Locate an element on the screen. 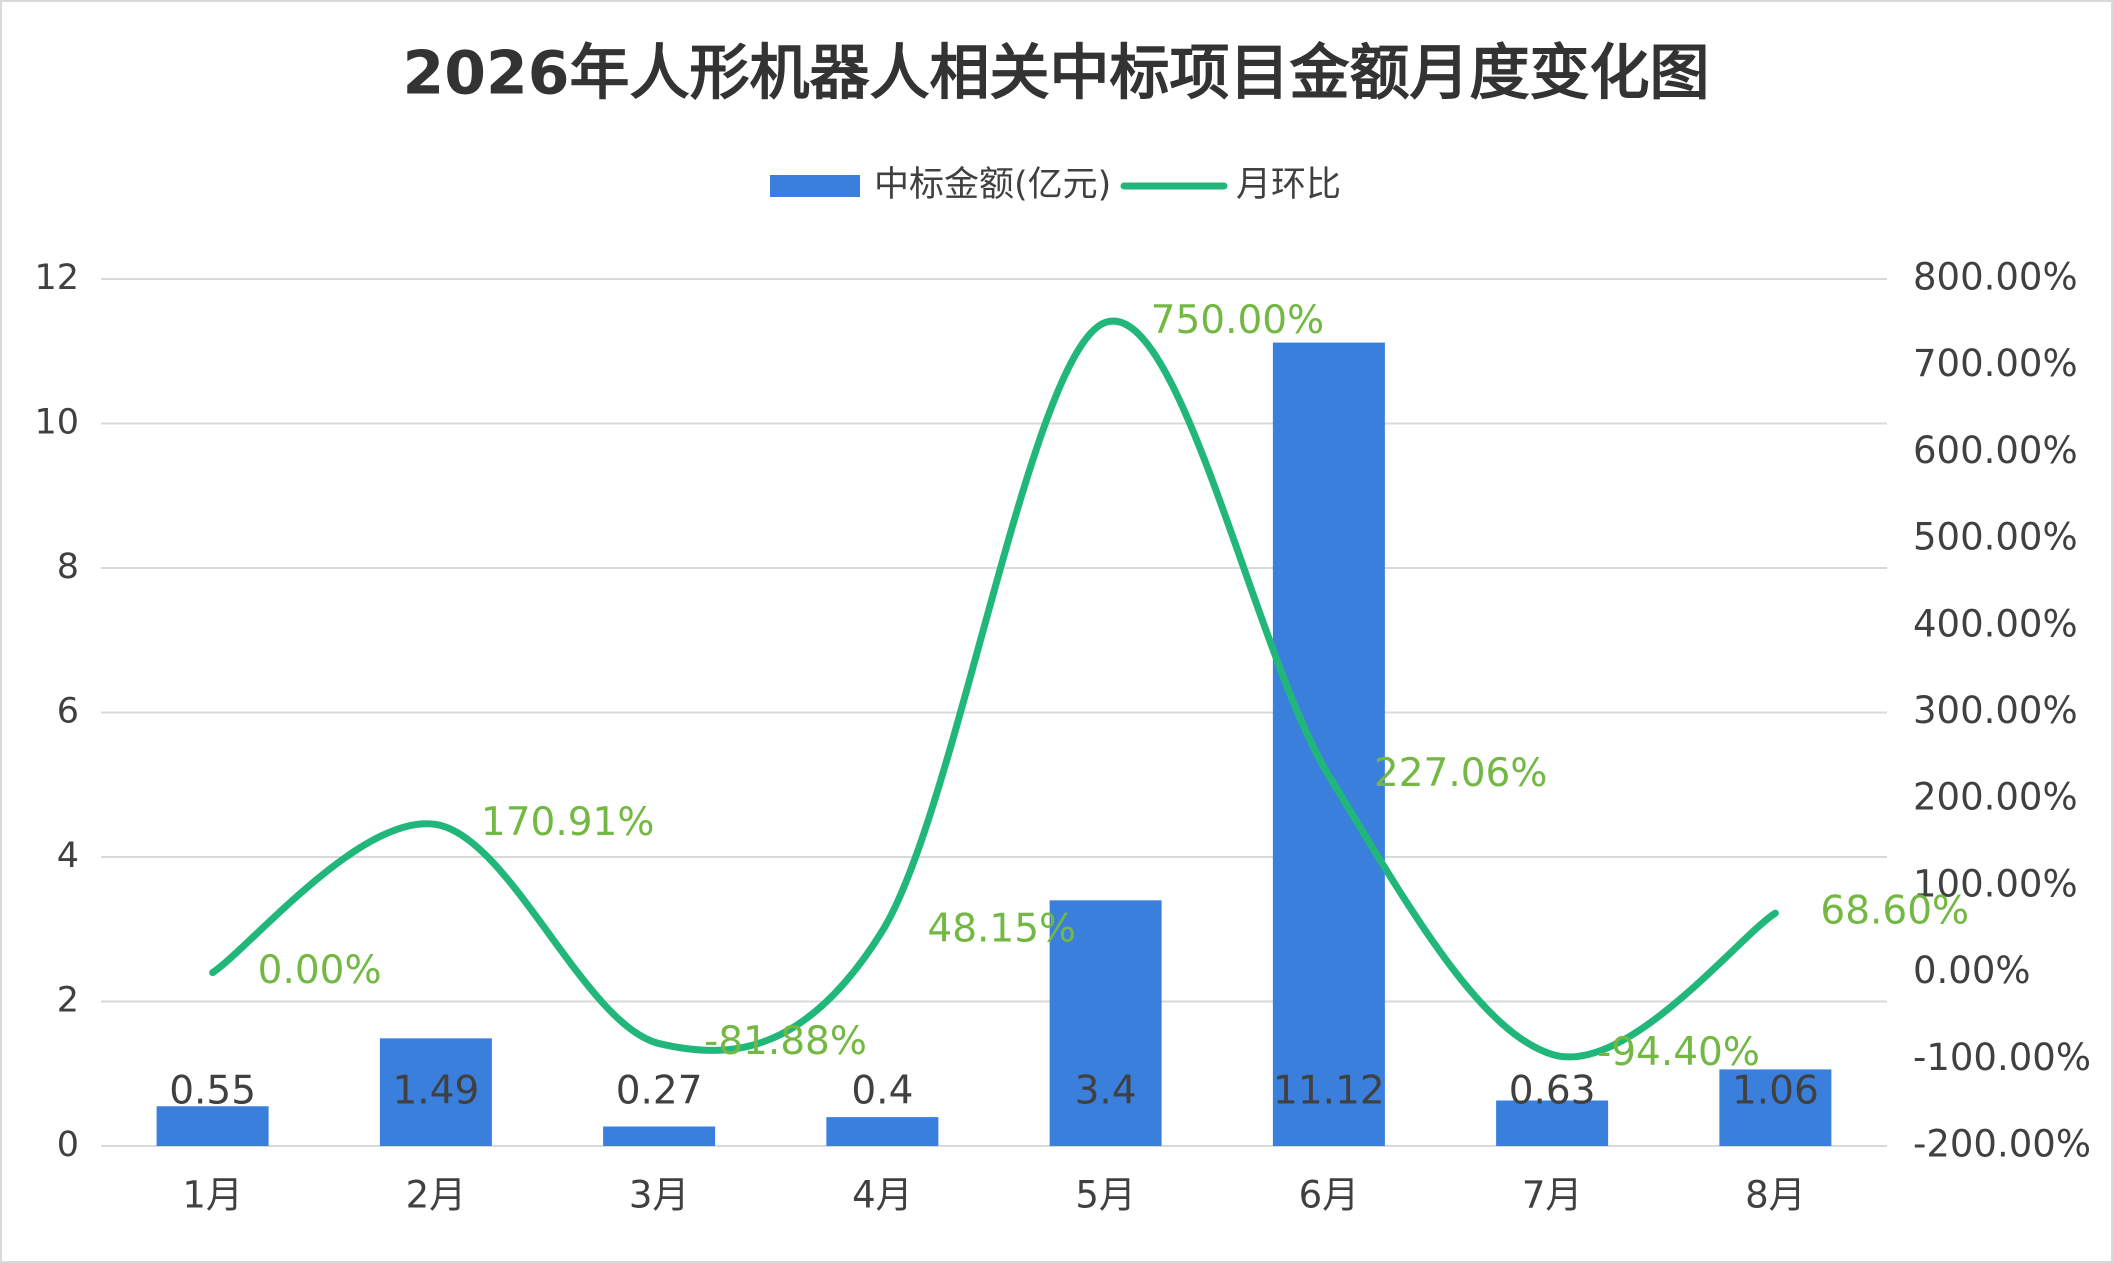 The width and height of the screenshot is (2113, 1263). y2-tick-label: -100.00% is located at coordinates (2002, 1057).